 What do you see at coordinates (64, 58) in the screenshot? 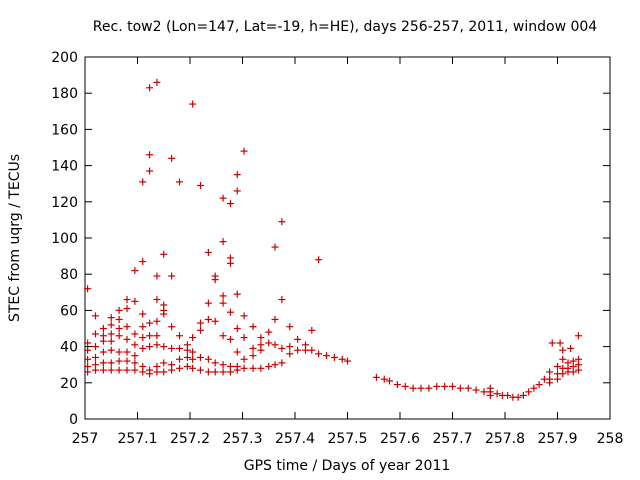
I see `y-tick-label: 200` at bounding box center [64, 58].